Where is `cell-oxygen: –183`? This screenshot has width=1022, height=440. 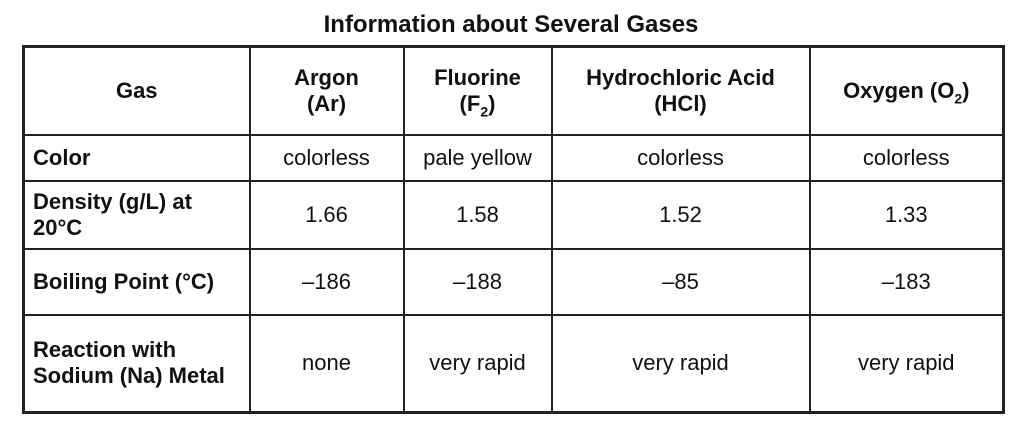 cell-oxygen: –183 is located at coordinates (906, 281).